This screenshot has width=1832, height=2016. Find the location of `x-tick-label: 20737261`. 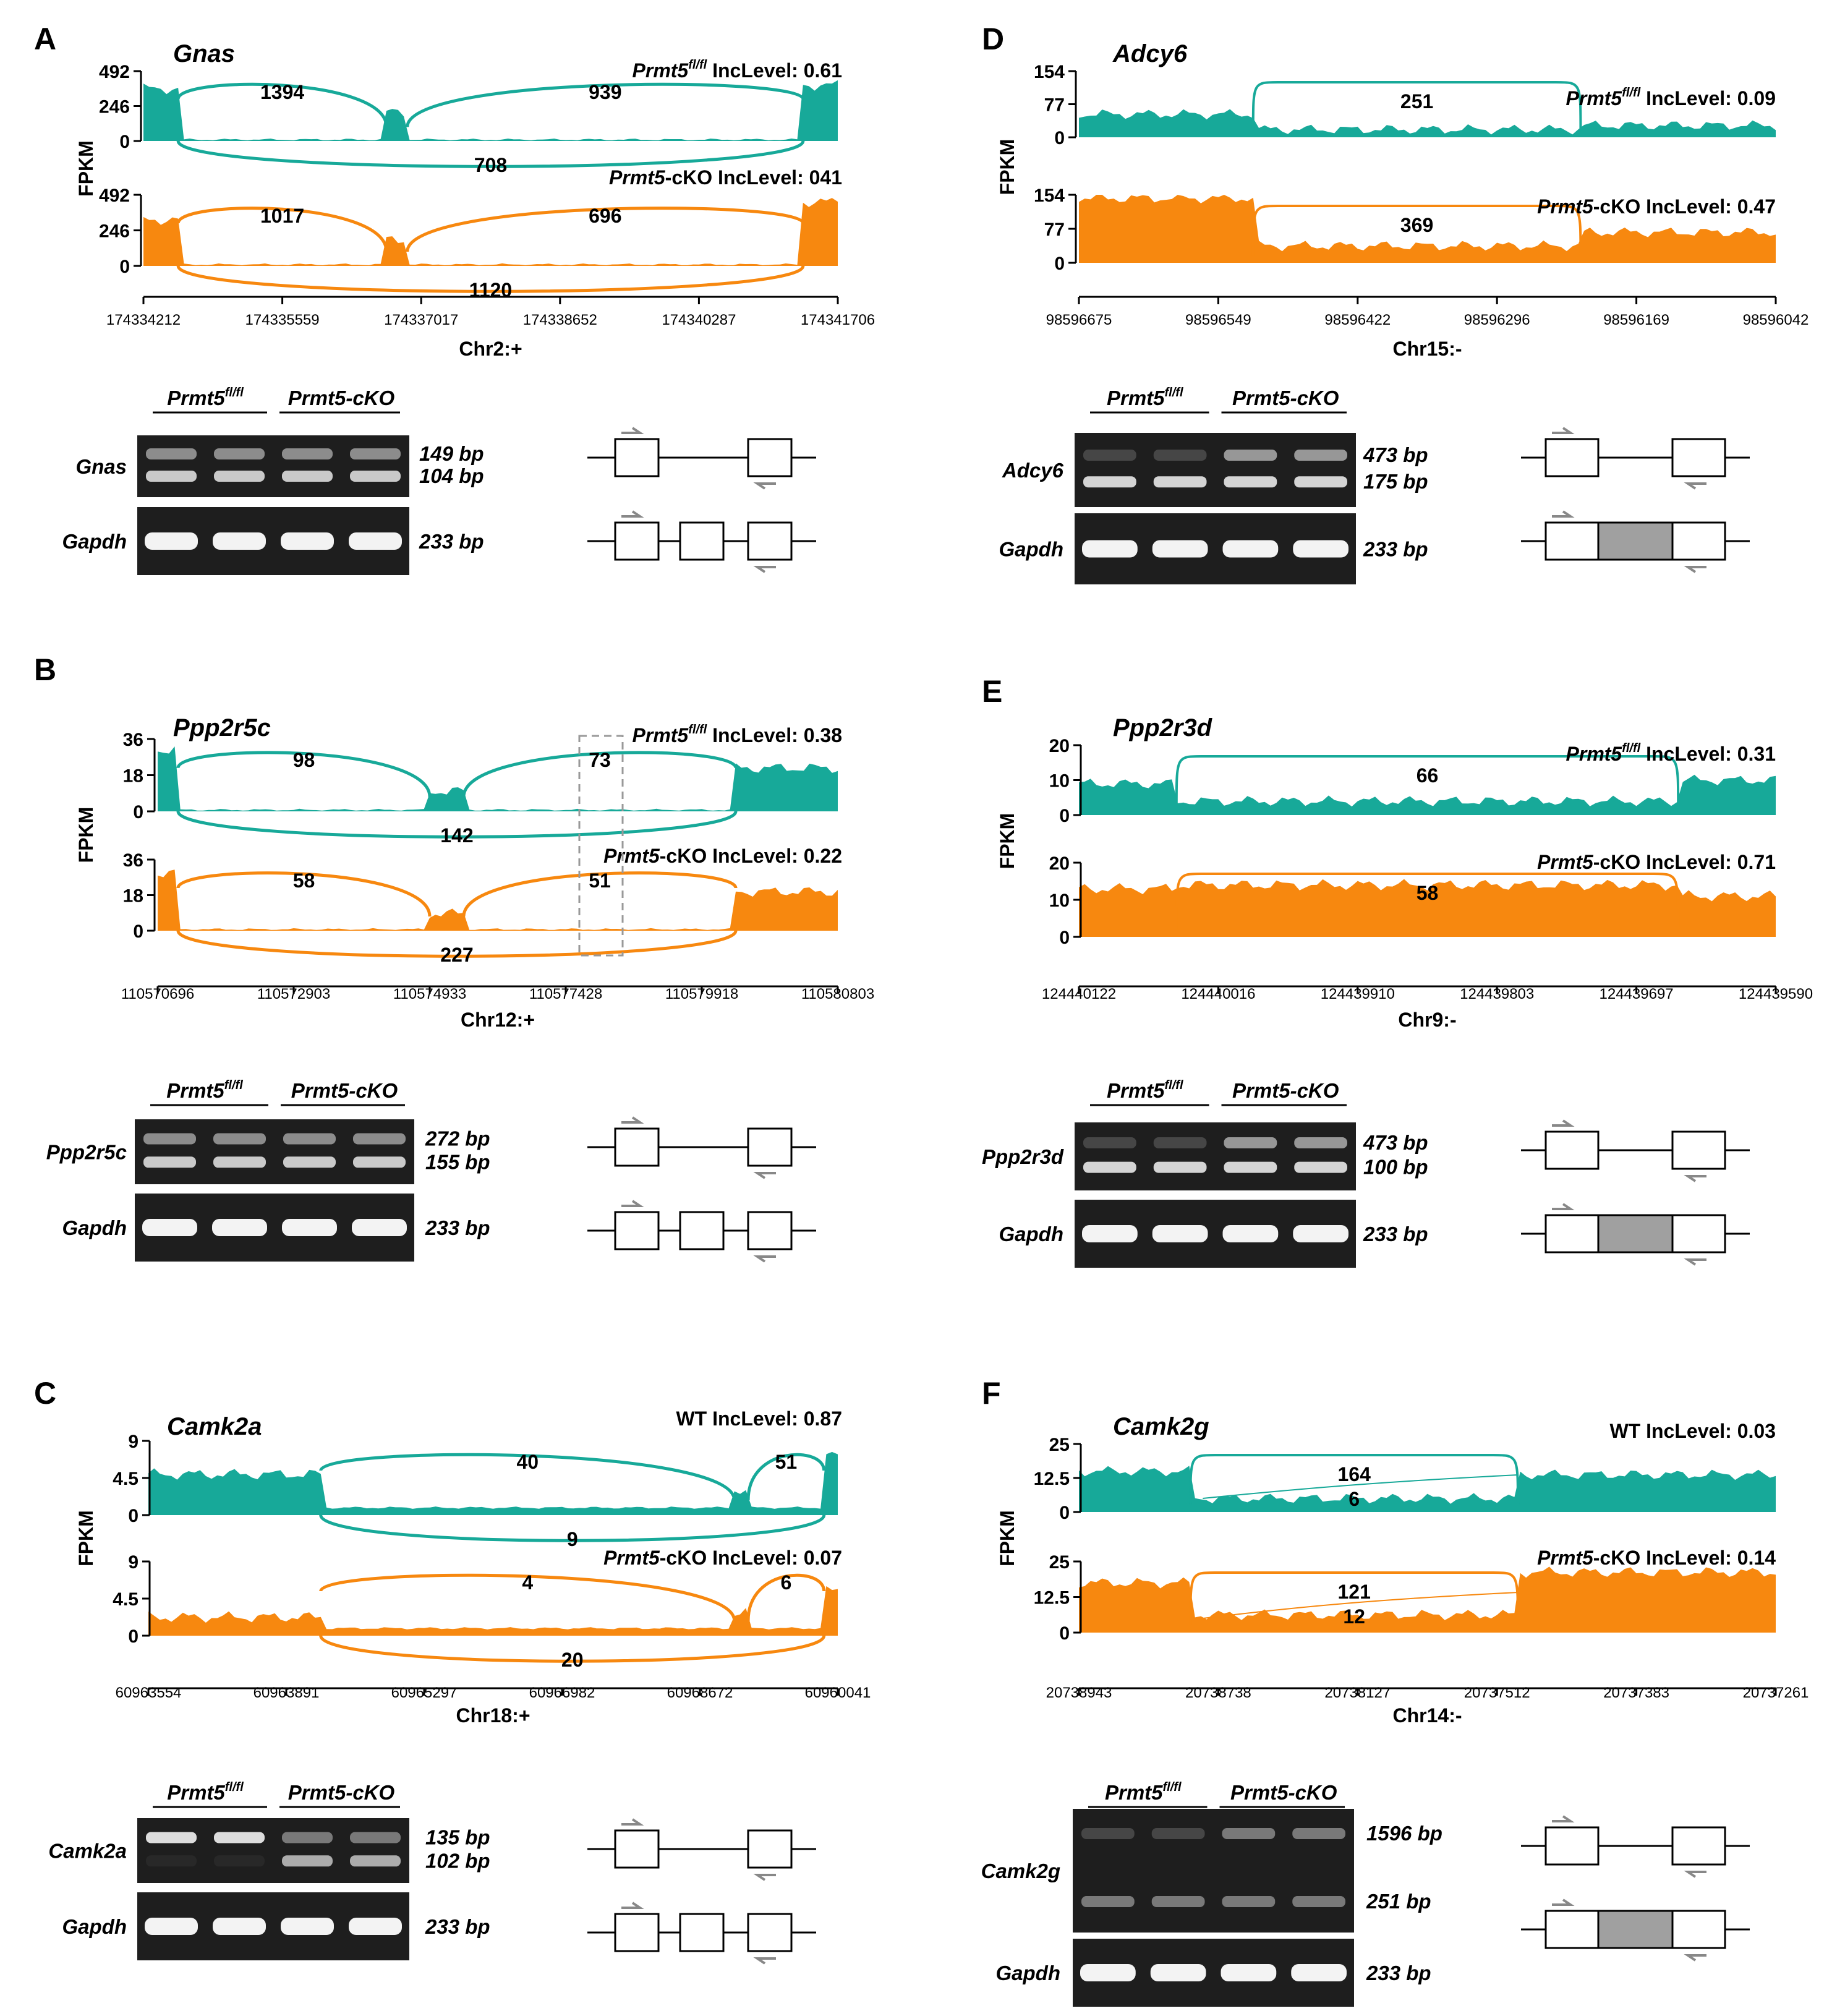

x-tick-label: 20737261 is located at coordinates (1776, 1693).